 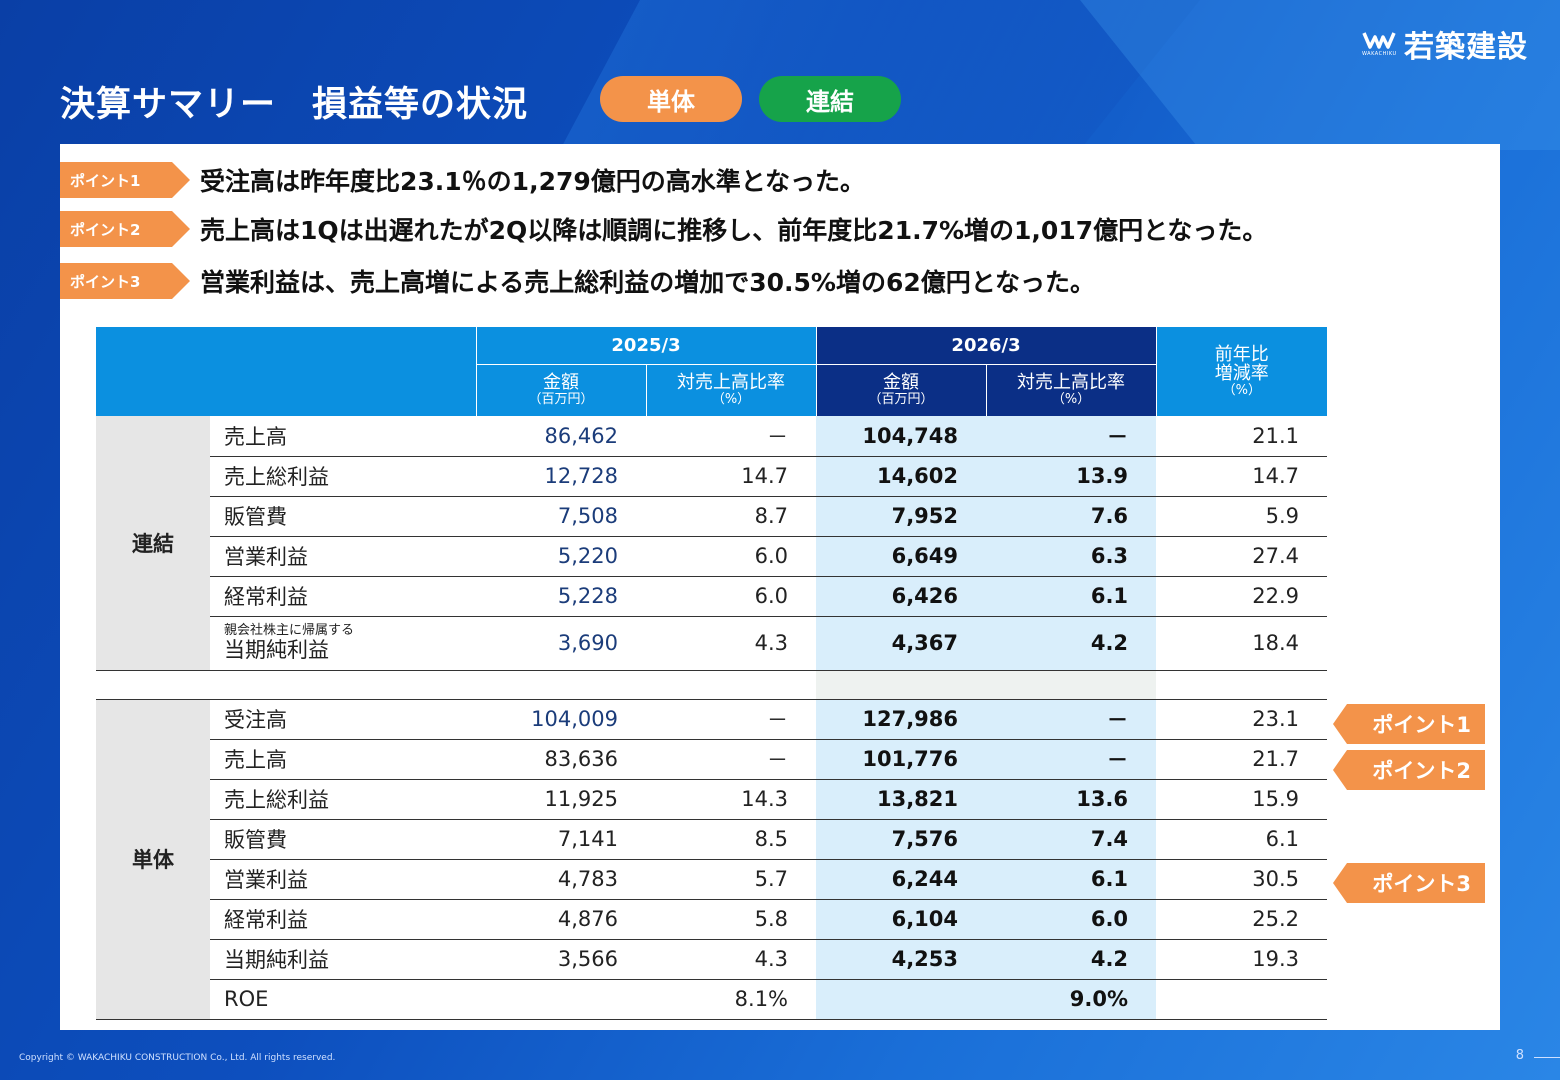 I want to click on prev-ratio: 14.3, so click(x=731, y=799).